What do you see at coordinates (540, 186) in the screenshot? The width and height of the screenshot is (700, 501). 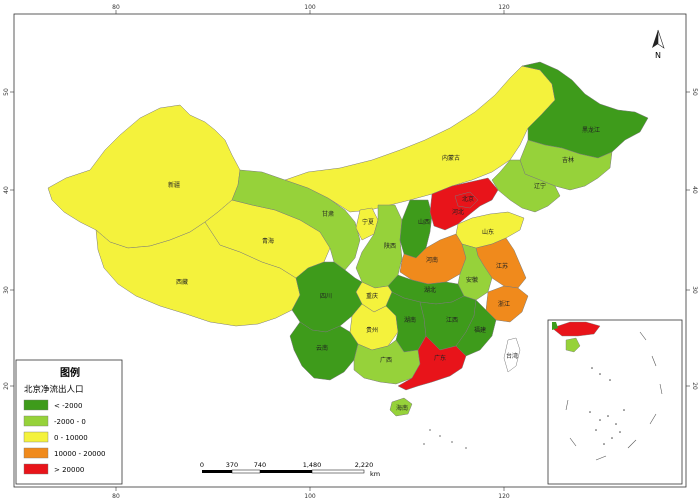 I see `label-liaoning: 辽宁` at bounding box center [540, 186].